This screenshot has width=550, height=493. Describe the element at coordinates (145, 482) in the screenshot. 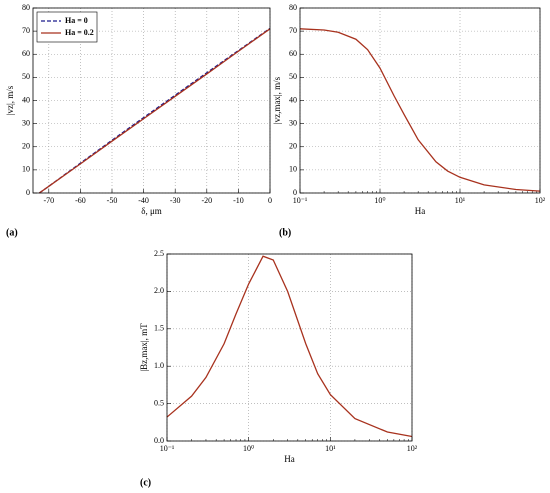

I see `panel-label: (c)` at that location.